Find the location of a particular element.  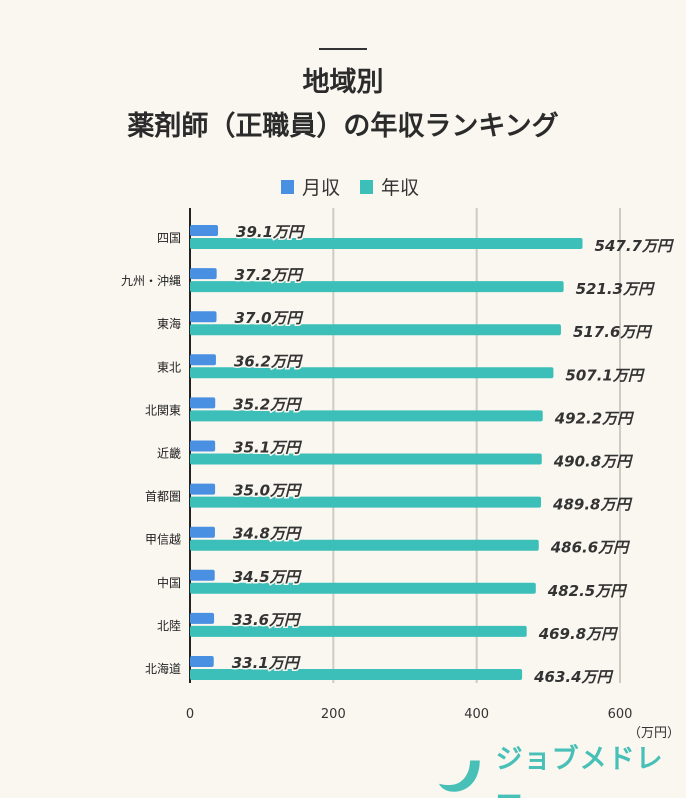

x-tick-label: 200 is located at coordinates (333, 714).